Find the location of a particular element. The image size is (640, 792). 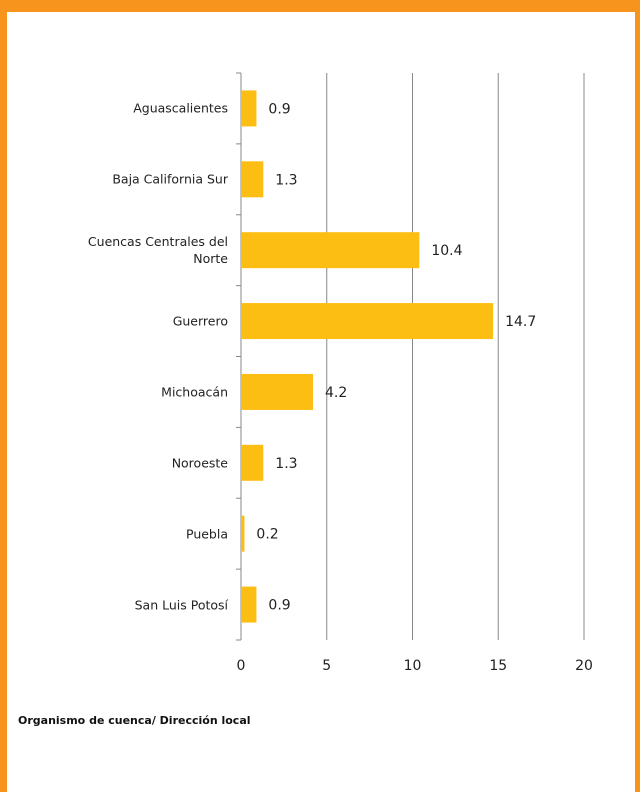

x-tick-label: 20 is located at coordinates (584, 666).